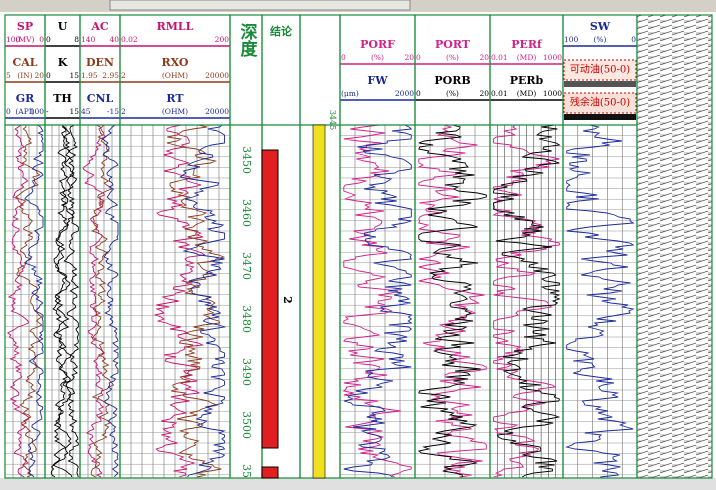  Describe the element at coordinates (600, 26) in the screenshot. I see `curve-name: SW` at that location.